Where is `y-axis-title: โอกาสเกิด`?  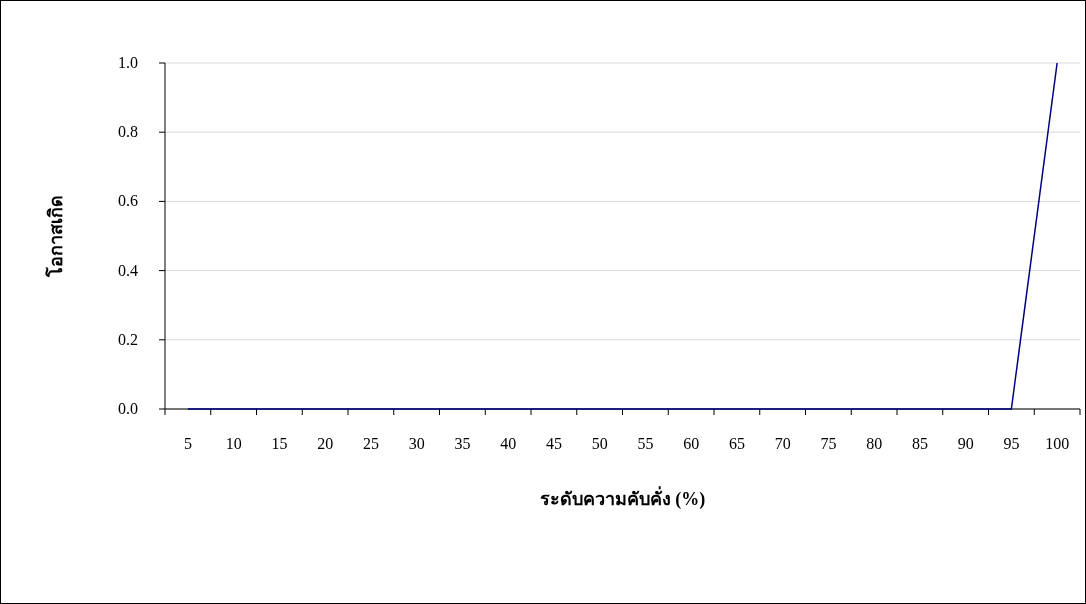
y-axis-title: โอกาสเกิด is located at coordinates (55, 236).